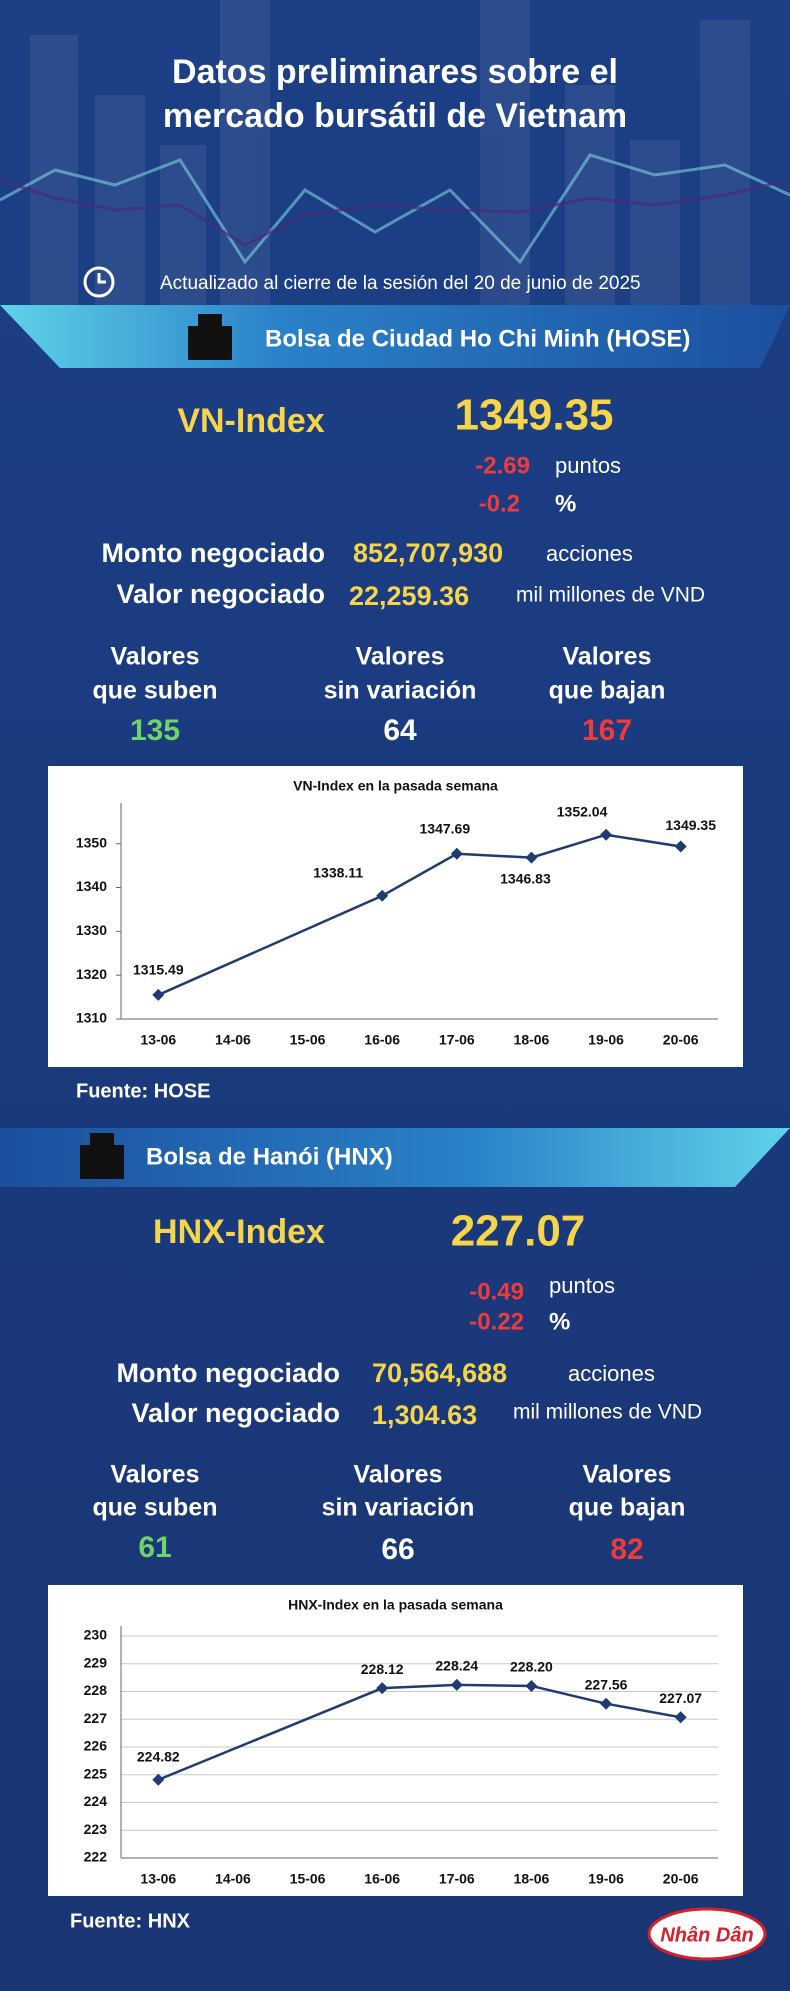 Image resolution: width=790 pixels, height=1991 pixels. Describe the element at coordinates (154, 1547) in the screenshot. I see `stat-up: 61` at that location.